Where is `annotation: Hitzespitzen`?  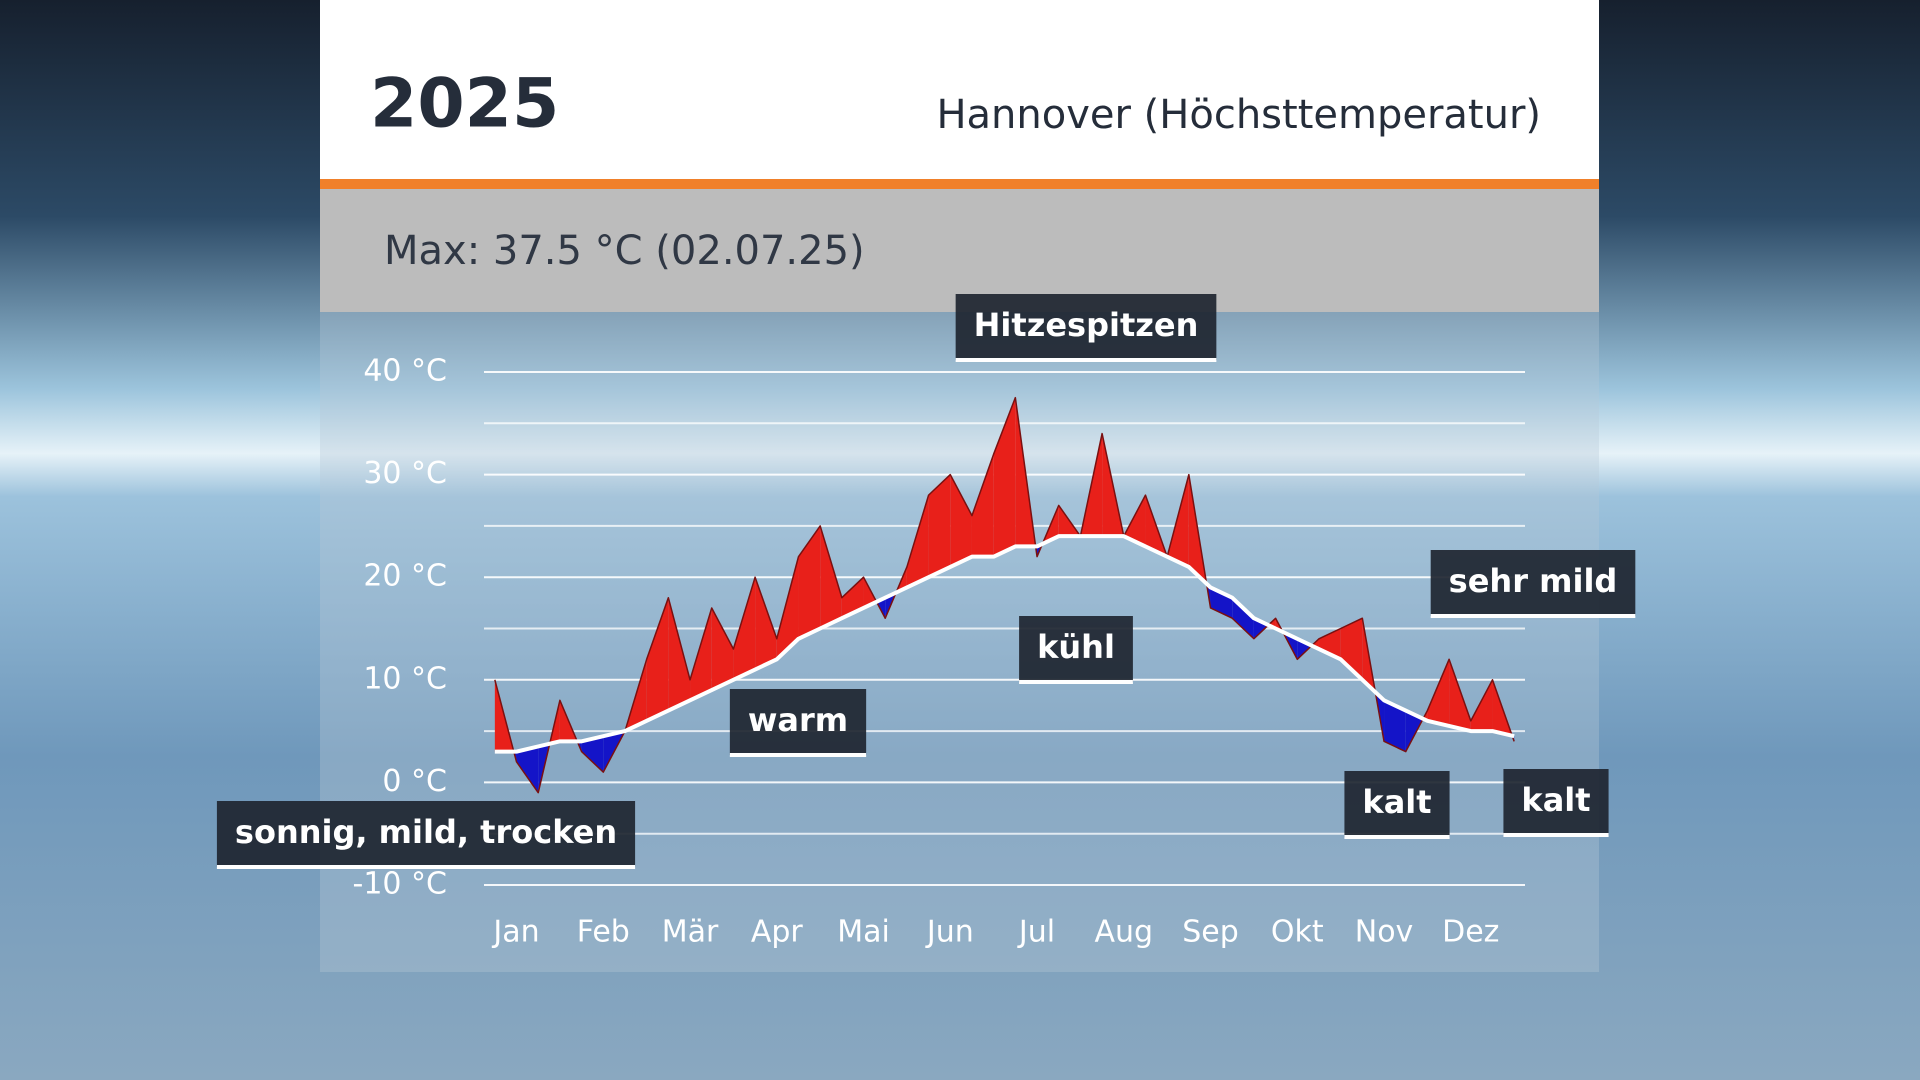 annotation: Hitzespitzen is located at coordinates (1086, 328).